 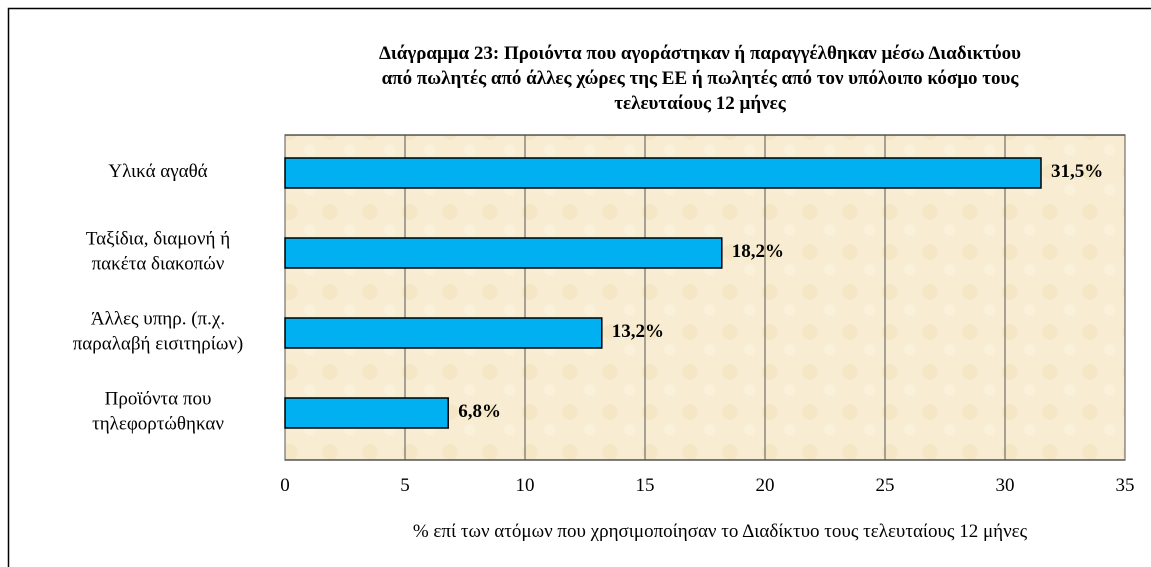 What do you see at coordinates (885, 485) in the screenshot?
I see `x-tick-label: 25` at bounding box center [885, 485].